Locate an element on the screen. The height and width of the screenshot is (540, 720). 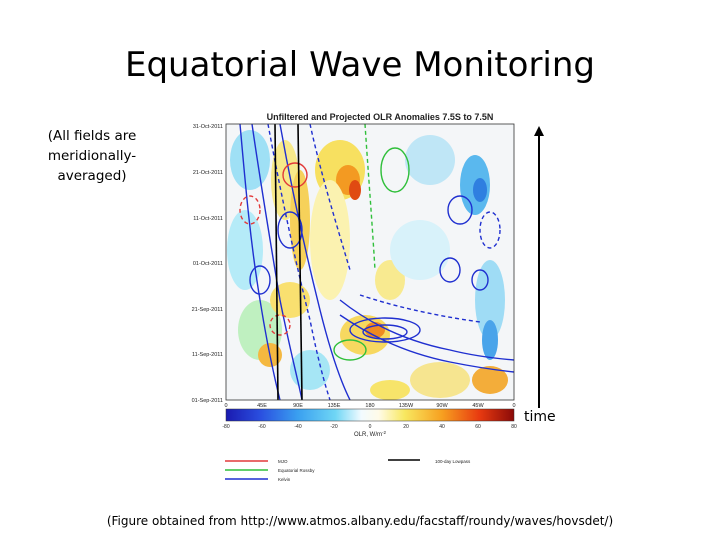
note-text: (All fields are meridionally- averaged) is located at coordinates (92, 156).